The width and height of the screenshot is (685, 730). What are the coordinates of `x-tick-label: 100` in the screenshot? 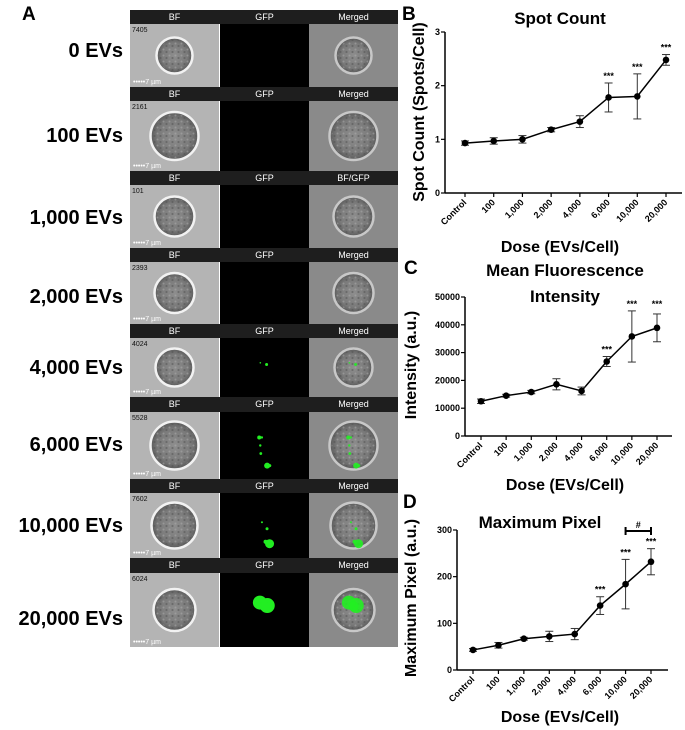 It's located at (493, 683).